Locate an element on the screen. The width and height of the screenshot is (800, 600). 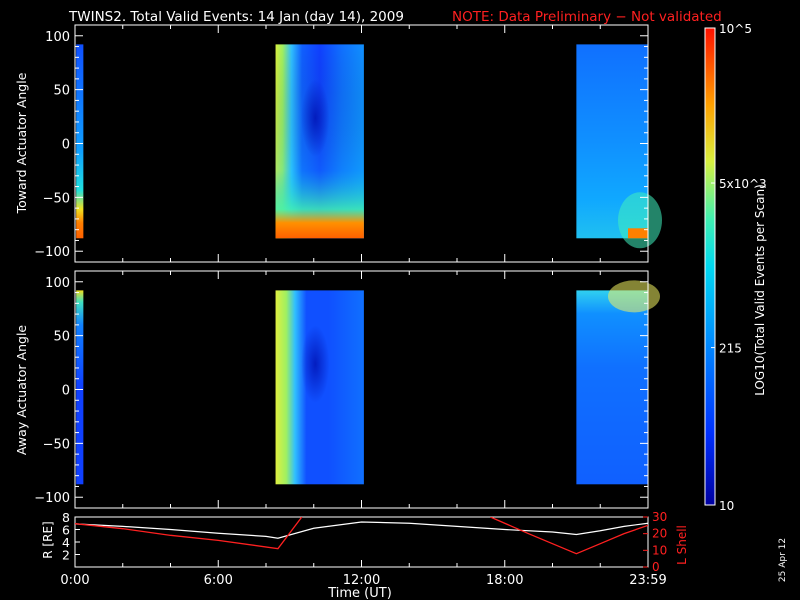
preliminary-note: NOTE: Data Preliminary − Not validated is located at coordinates (587, 17).